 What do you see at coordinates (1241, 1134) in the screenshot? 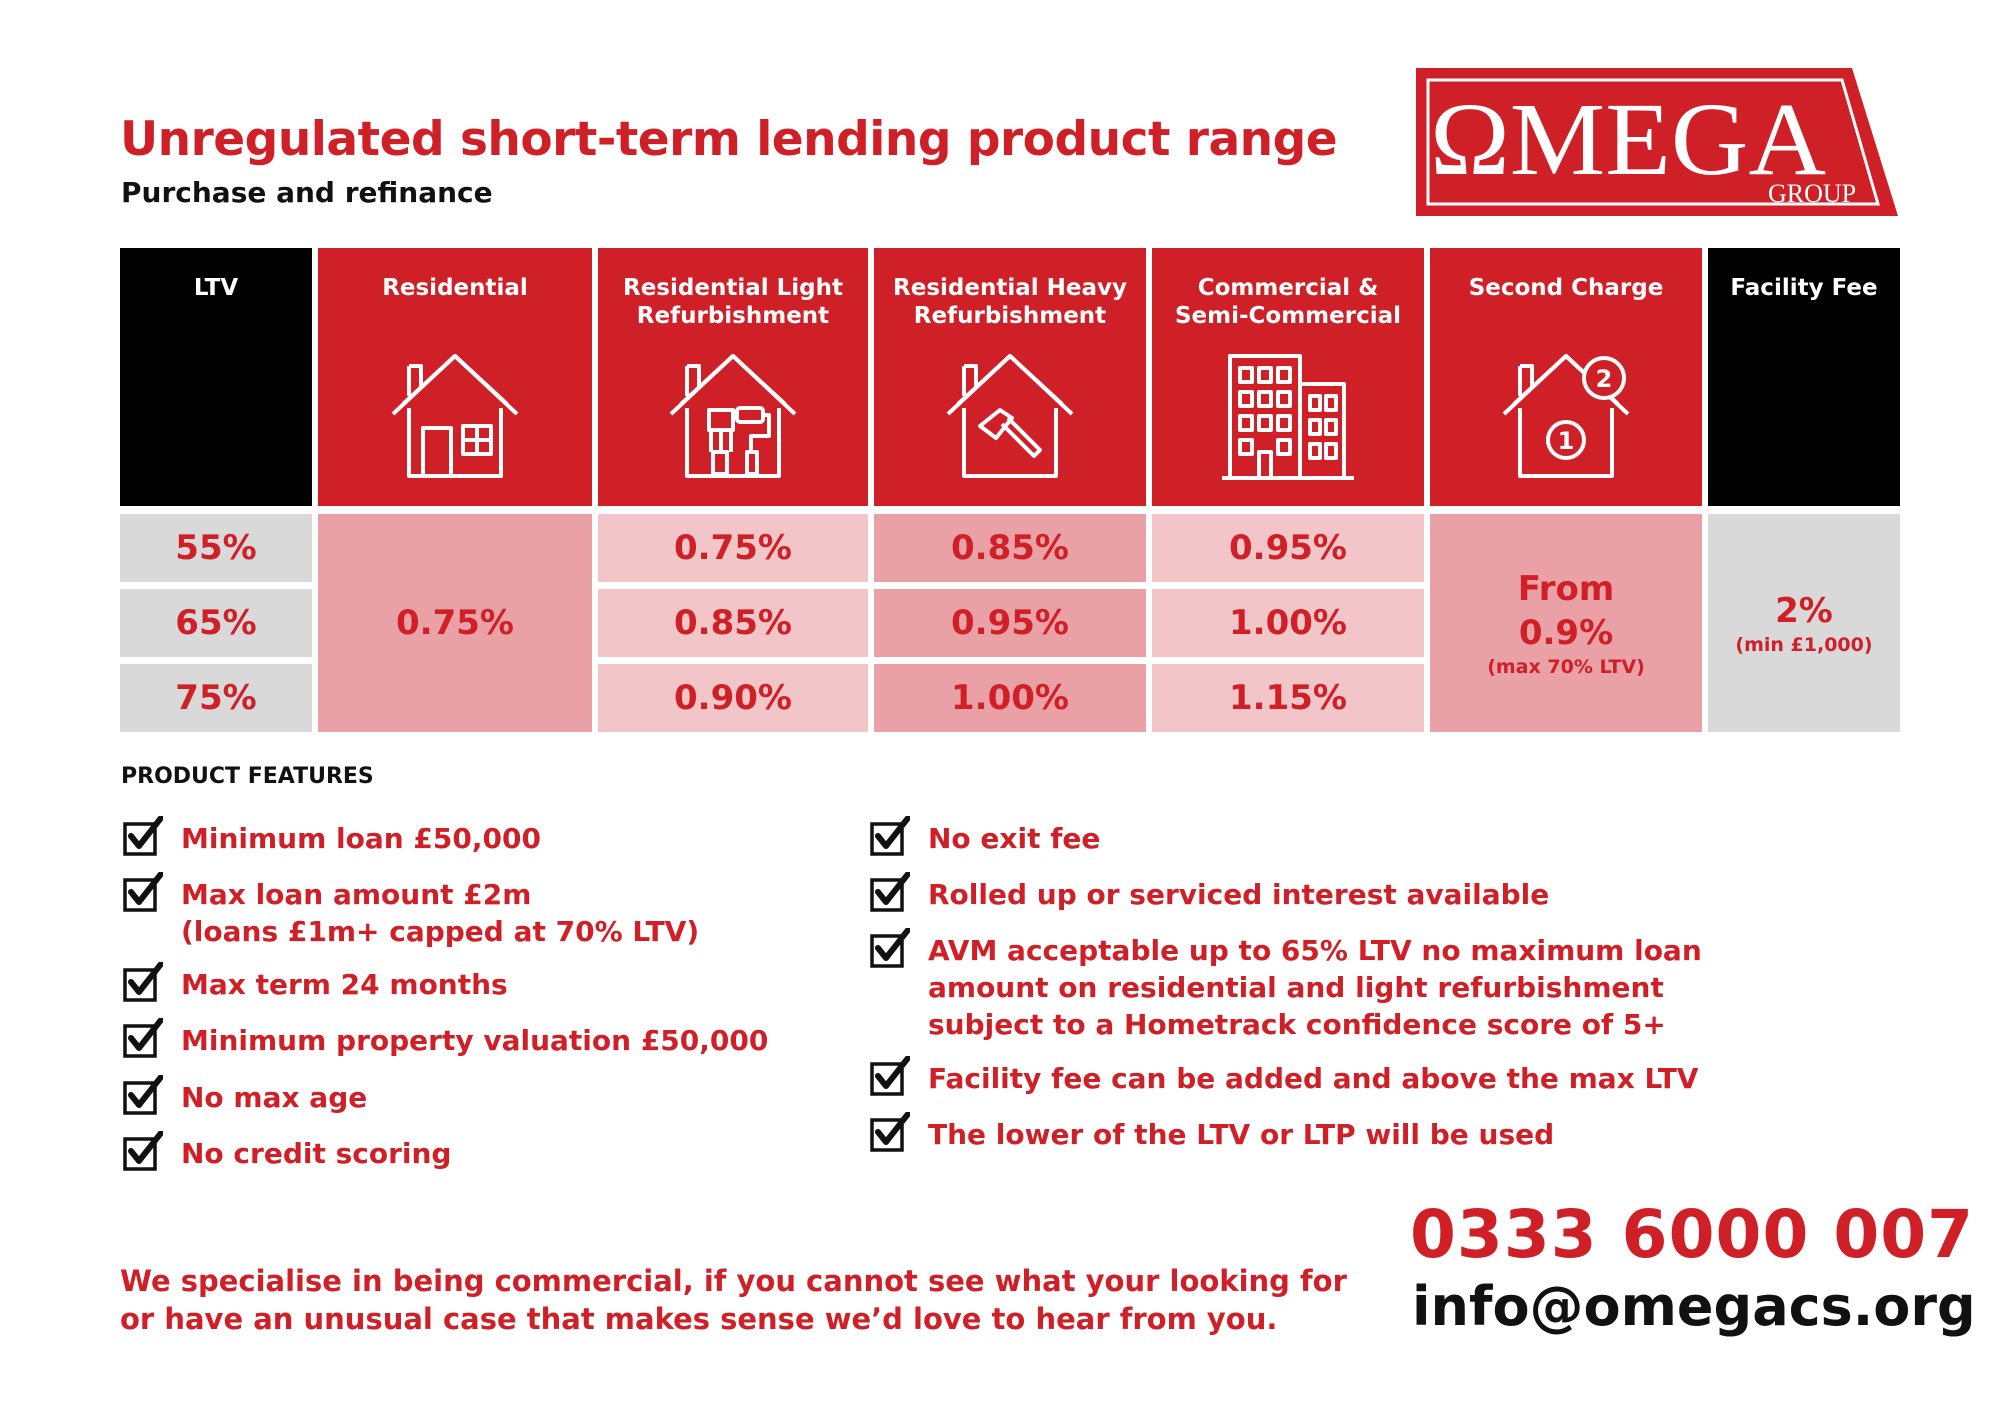
I see `feature-text: The lower of the LTV or LTP will be used` at bounding box center [1241, 1134].